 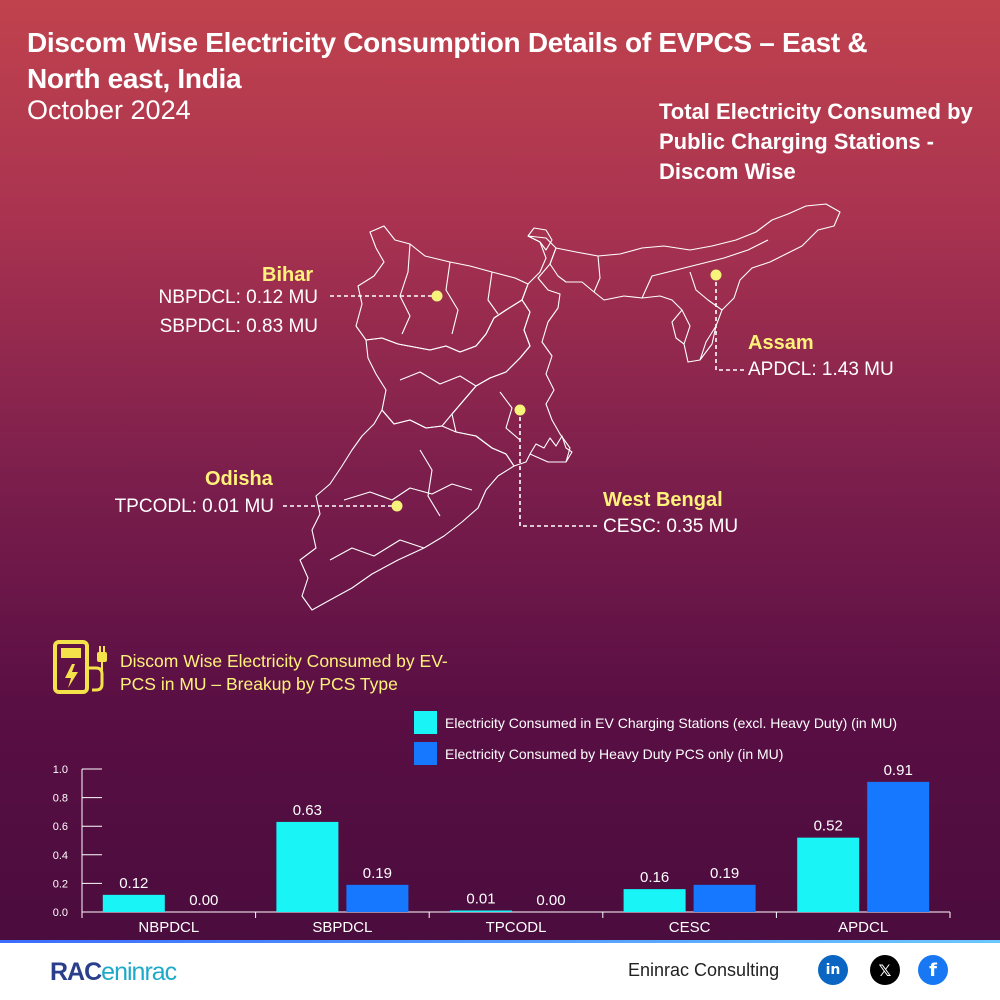 I want to click on northeast-outline, so click(x=695, y=283).